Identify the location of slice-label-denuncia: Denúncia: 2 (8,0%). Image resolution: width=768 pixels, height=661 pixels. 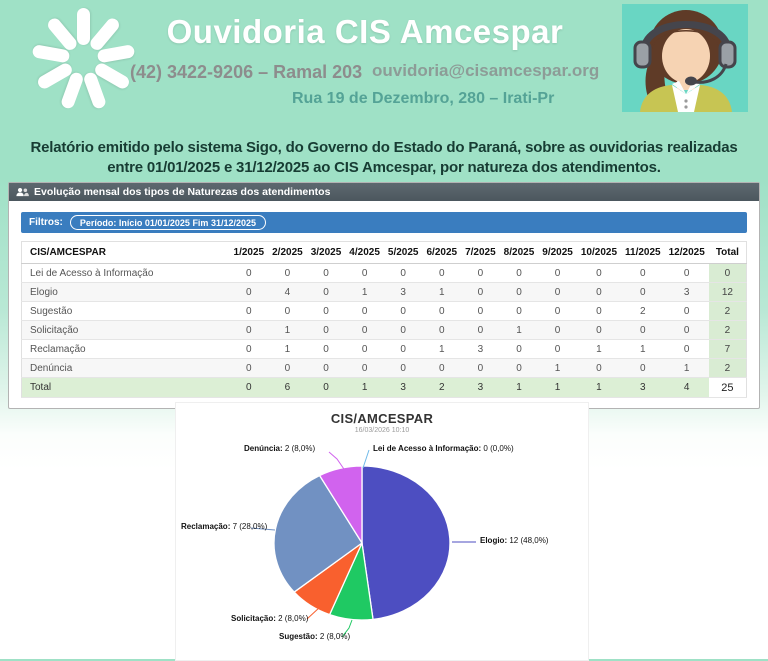
(280, 448).